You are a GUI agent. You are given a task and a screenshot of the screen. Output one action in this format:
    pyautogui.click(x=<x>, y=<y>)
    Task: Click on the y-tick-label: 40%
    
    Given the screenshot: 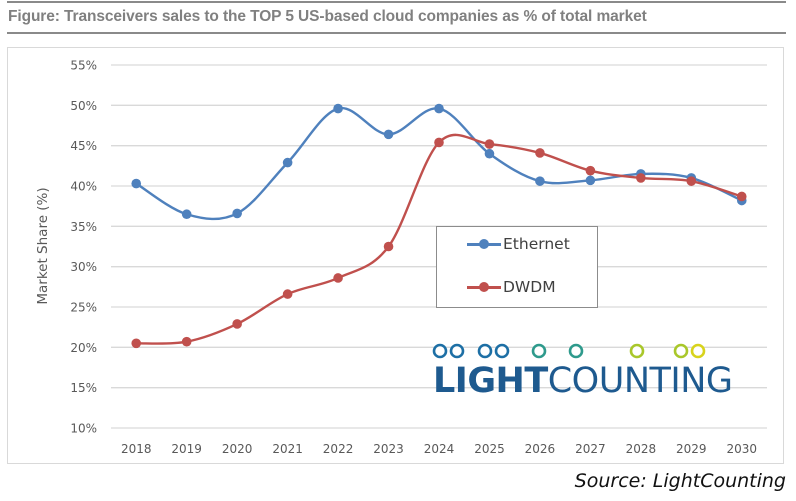 What is the action you would take?
    pyautogui.click(x=83, y=187)
    